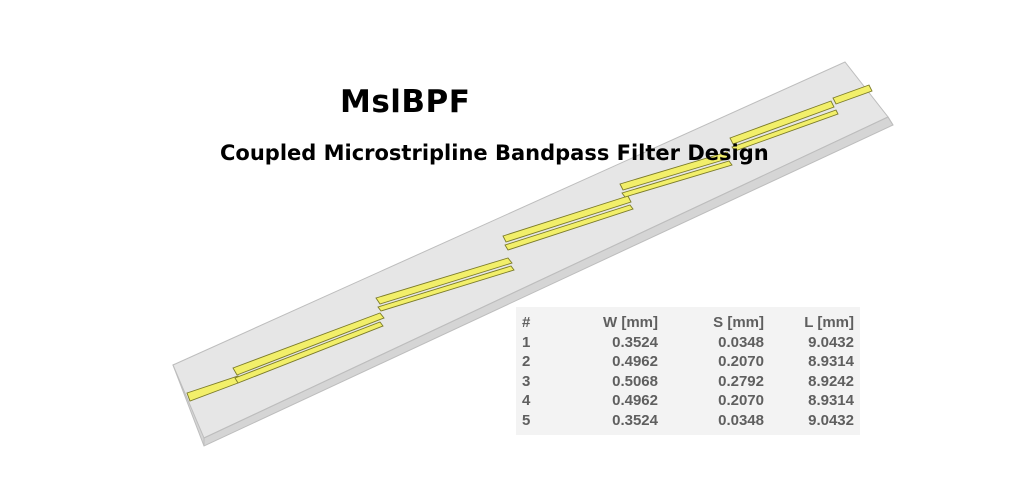  Describe the element at coordinates (852, 94) in the screenshot. I see `output-feed-line` at that location.